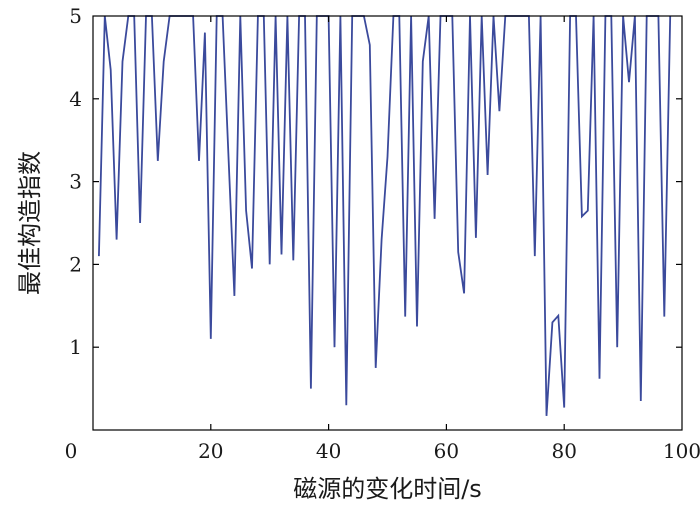 The height and width of the screenshot is (506, 700). Describe the element at coordinates (446, 451) in the screenshot. I see `x-tick-label: 60` at that location.